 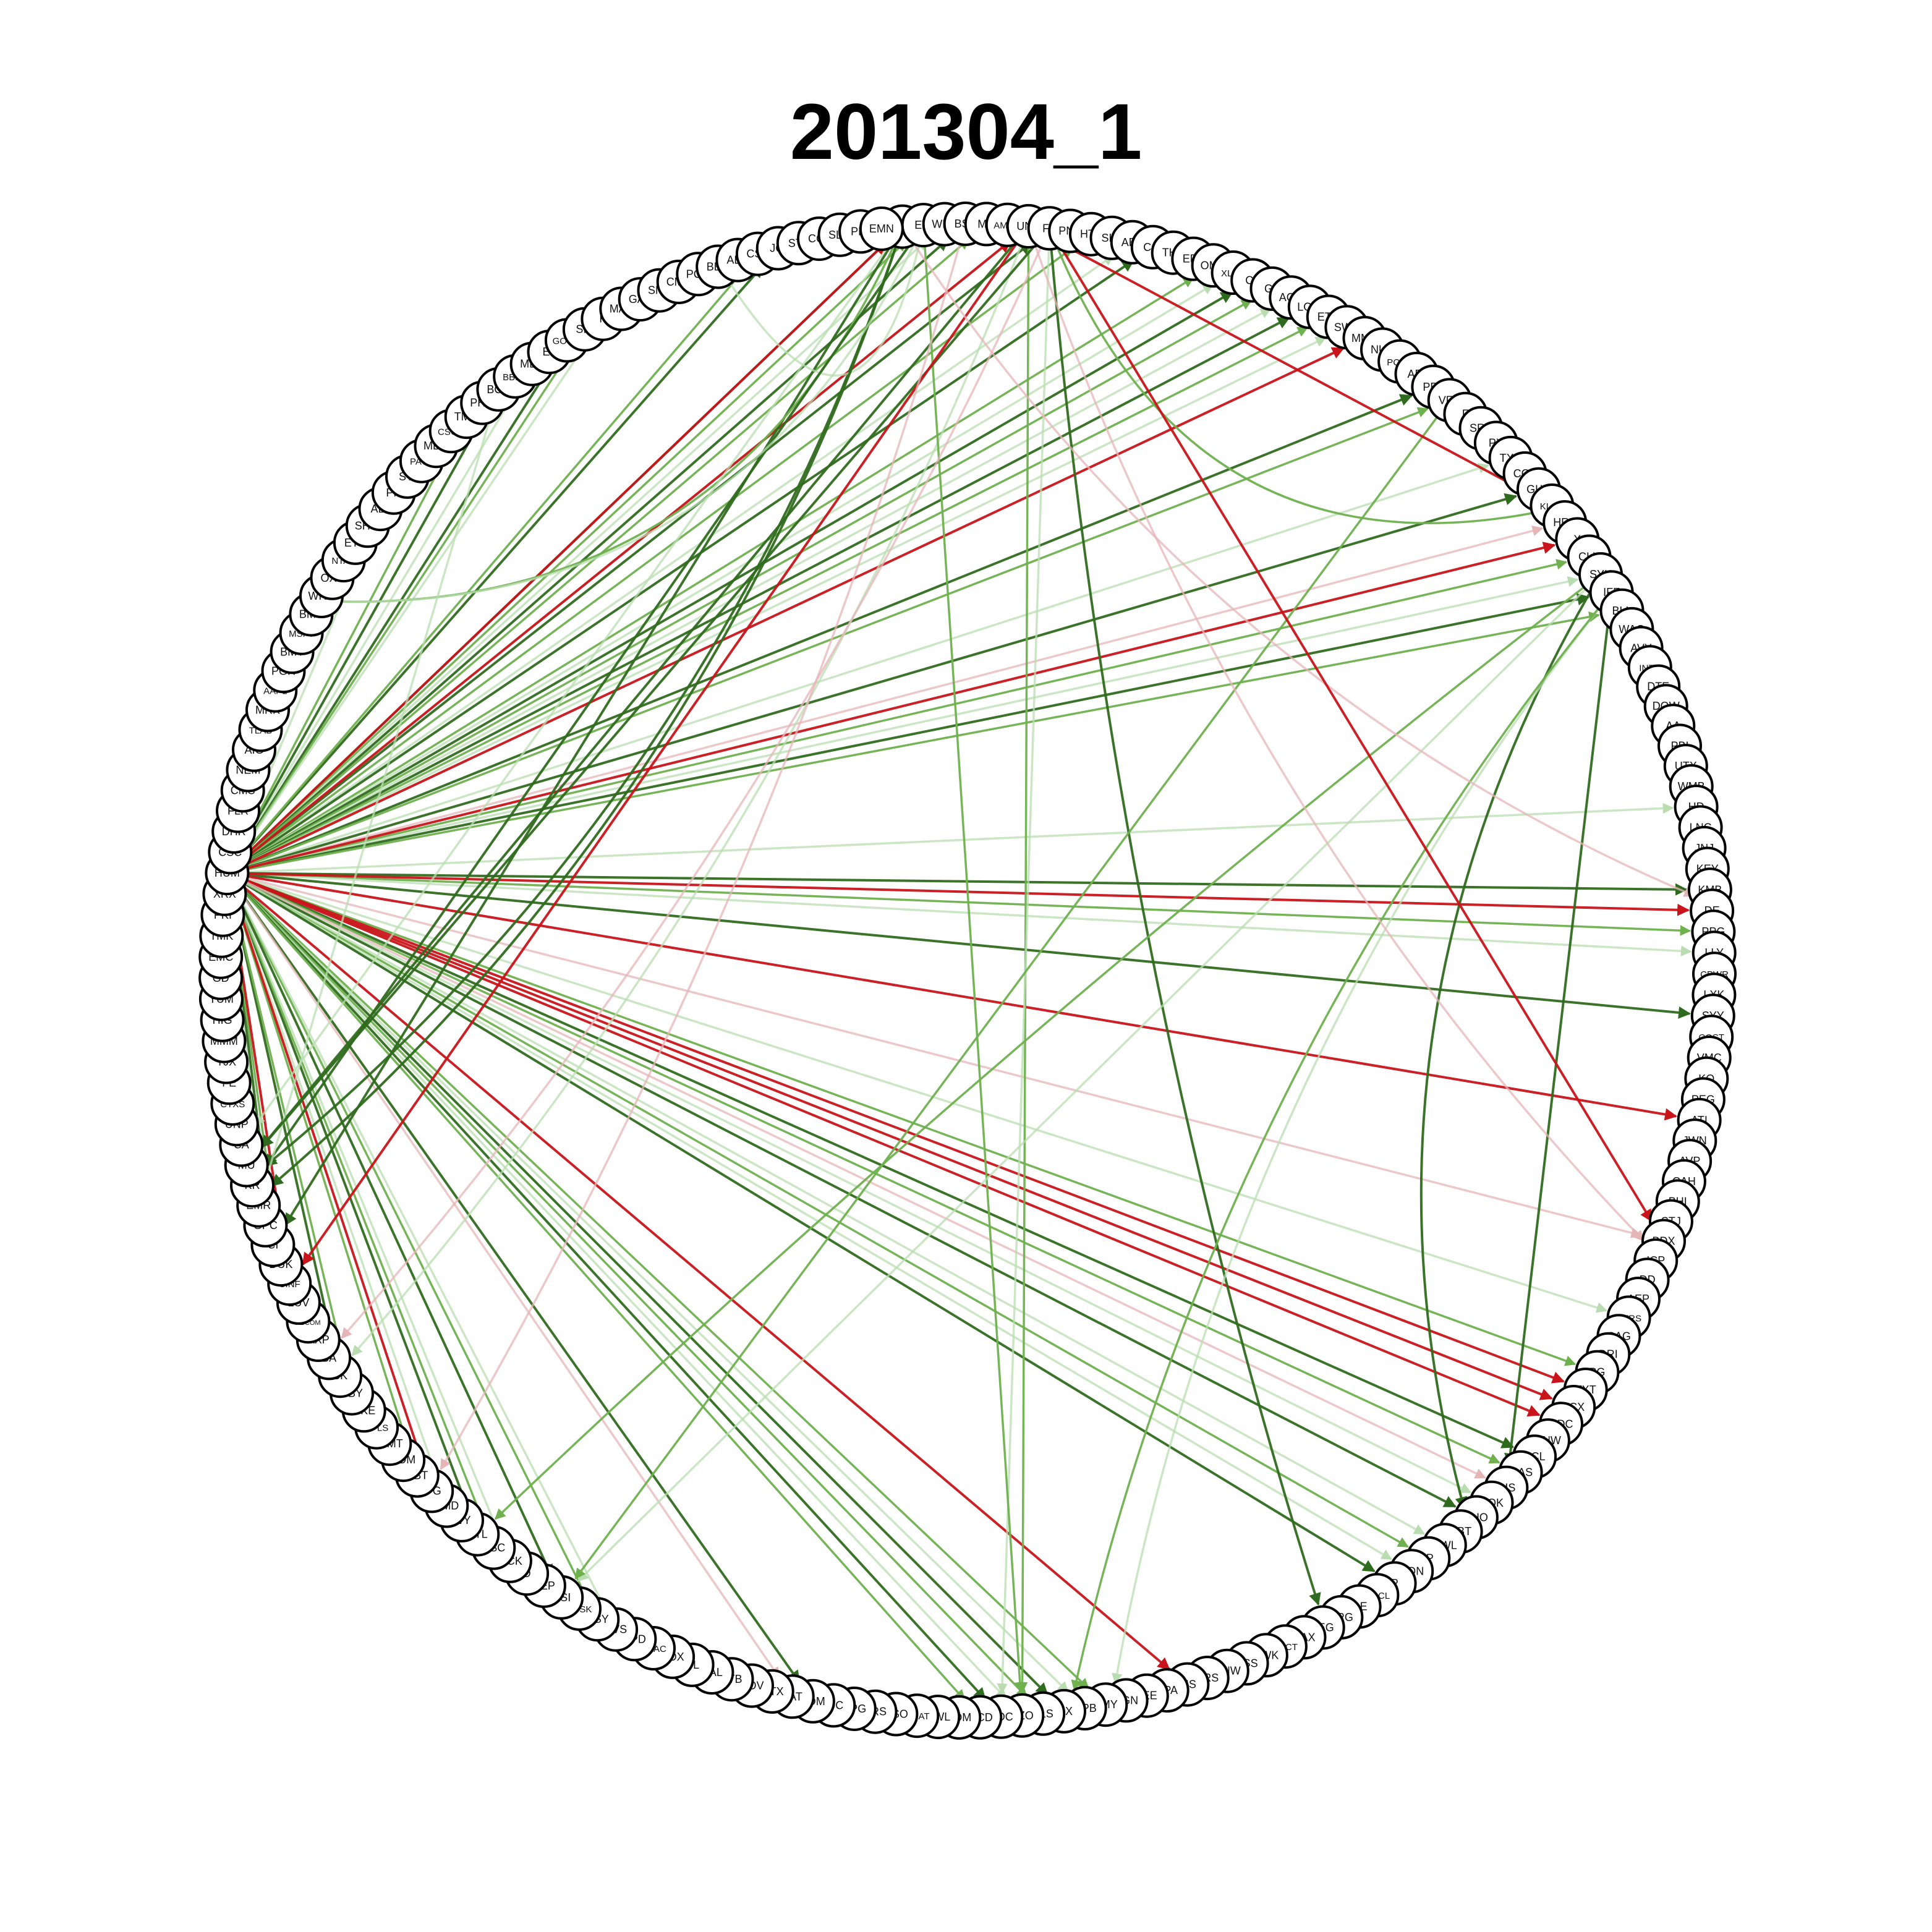 I want to click on node-circle, so click(x=882, y=228).